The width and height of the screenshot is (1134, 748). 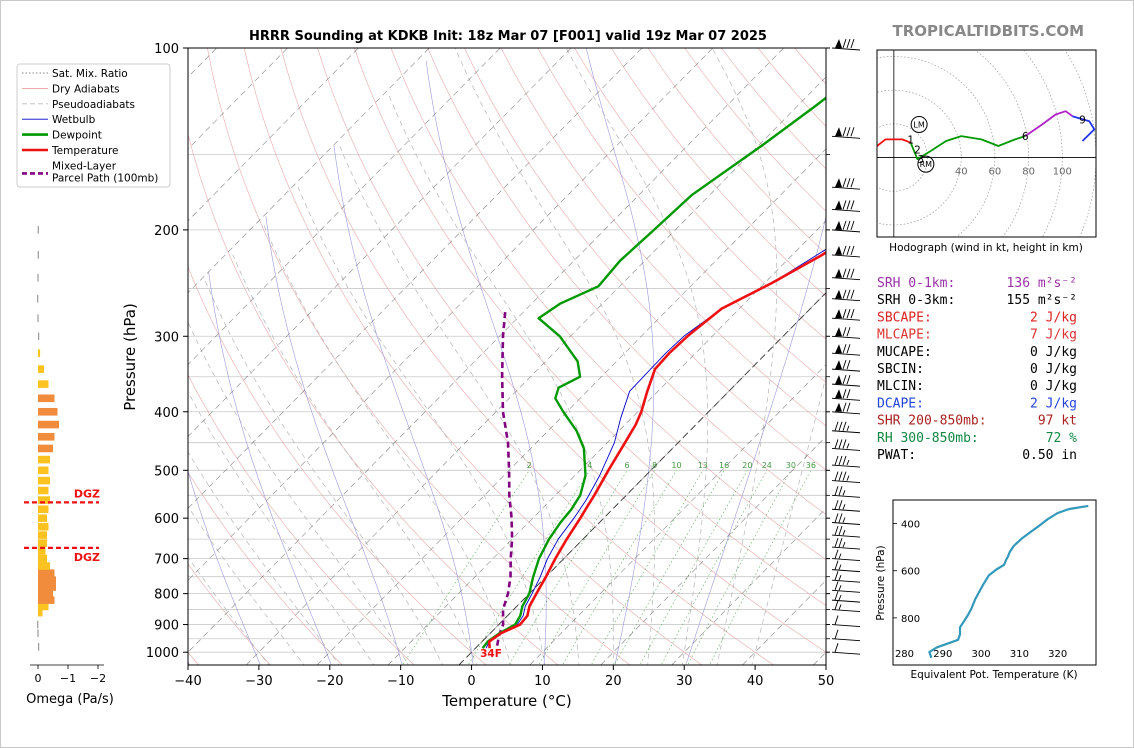 I want to click on theta-e-line, so click(x=1008, y=581).